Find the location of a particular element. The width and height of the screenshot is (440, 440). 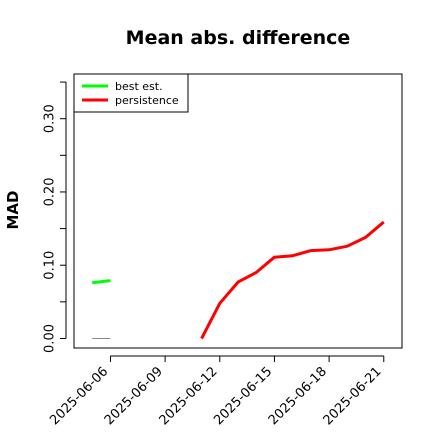

series-line-best-est is located at coordinates (101, 282).